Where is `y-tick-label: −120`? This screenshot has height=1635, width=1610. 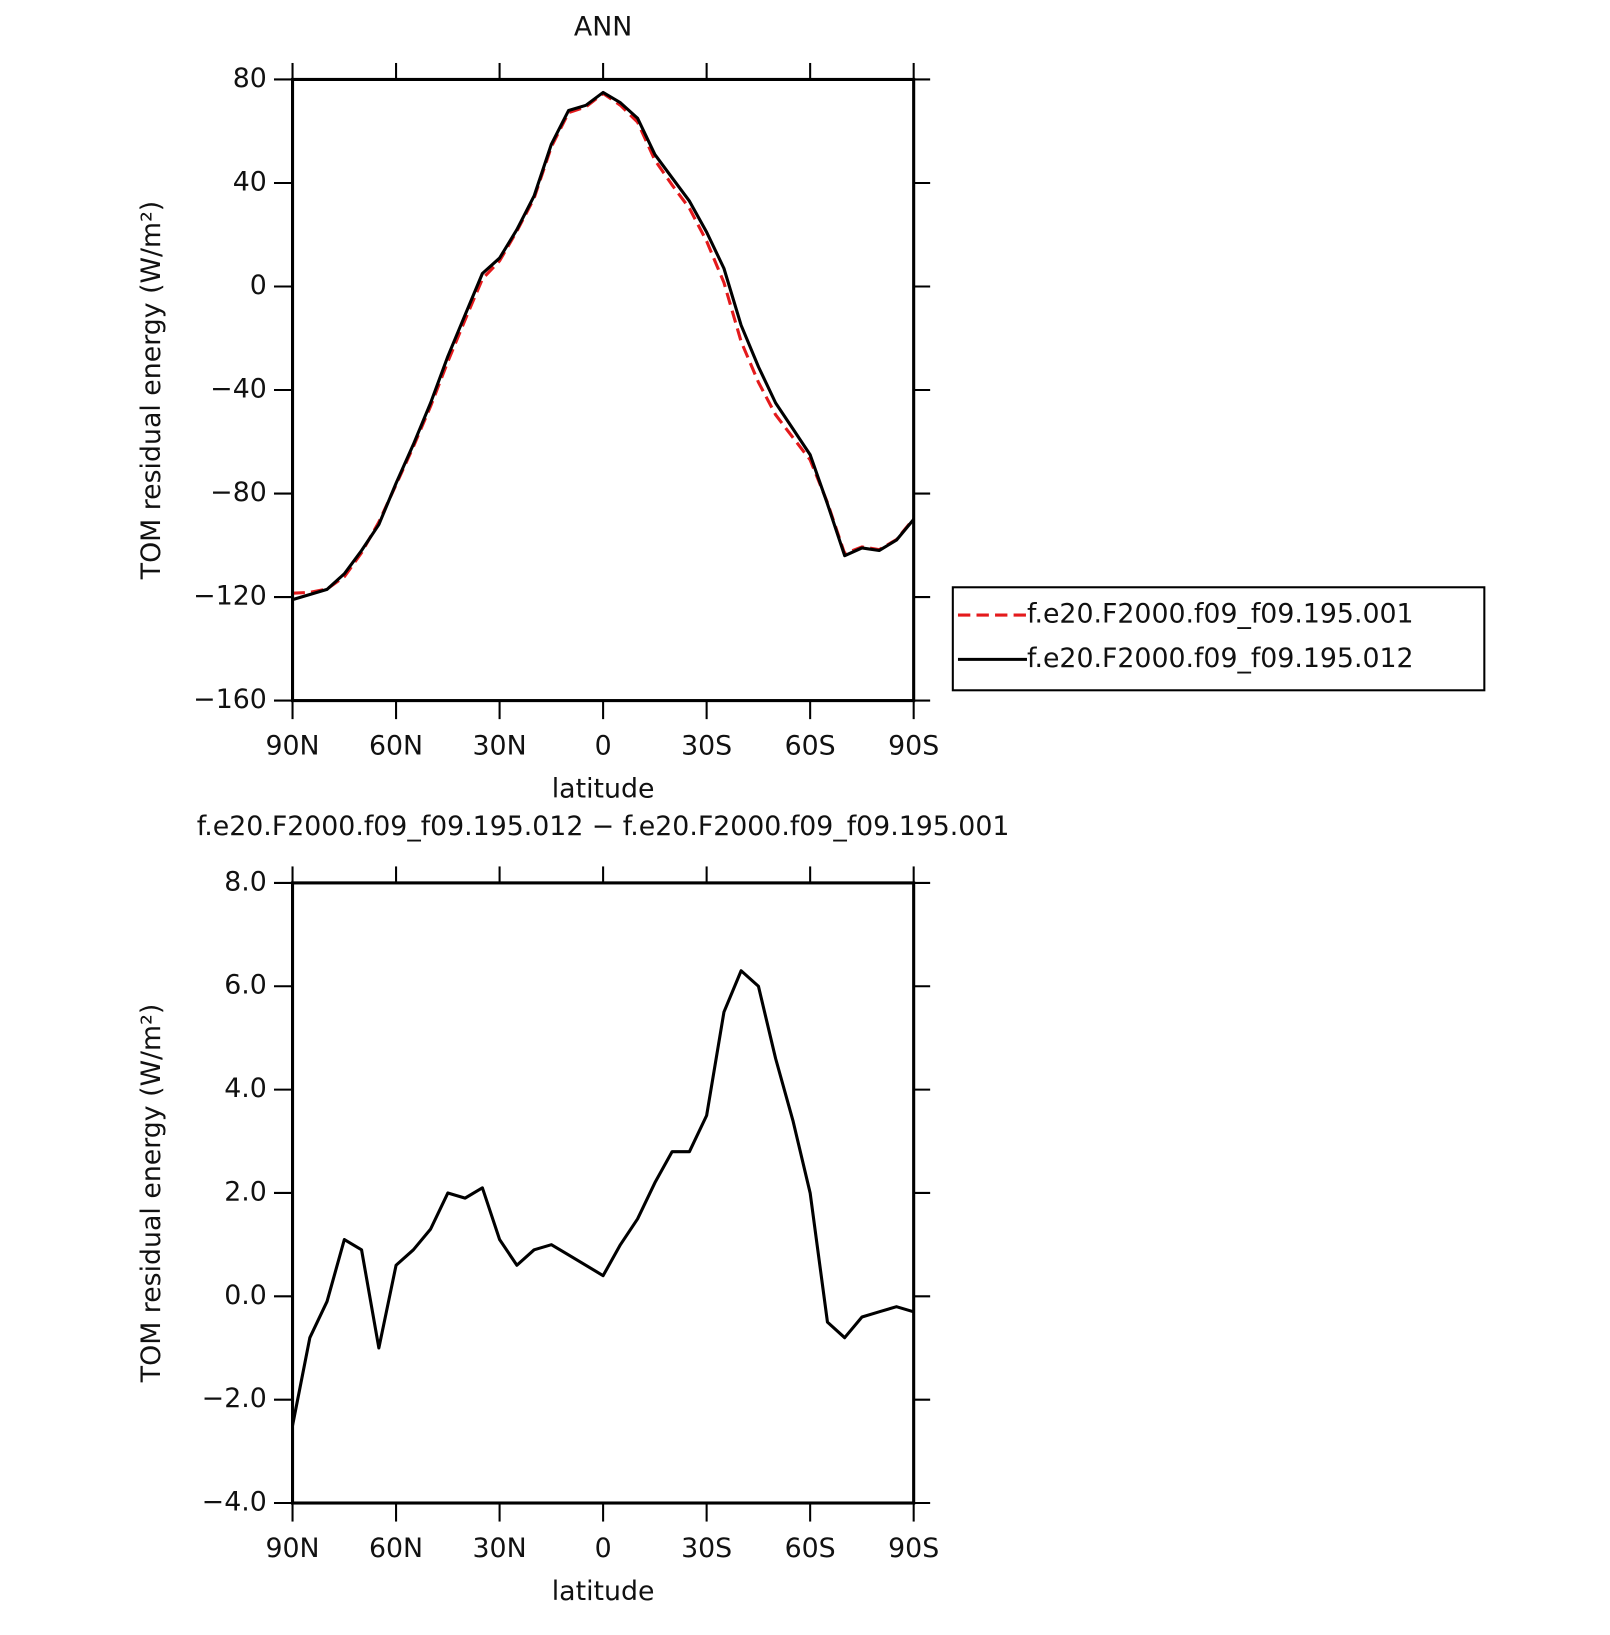
y-tick-label: −120 is located at coordinates (230, 596).